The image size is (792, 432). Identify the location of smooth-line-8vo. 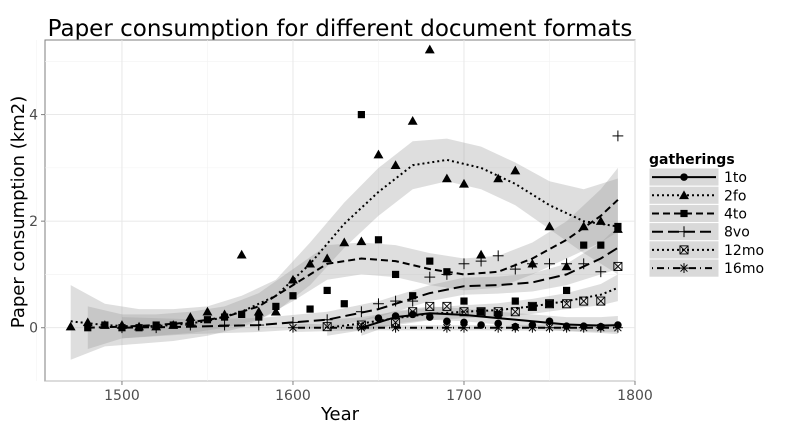
(370, 287).